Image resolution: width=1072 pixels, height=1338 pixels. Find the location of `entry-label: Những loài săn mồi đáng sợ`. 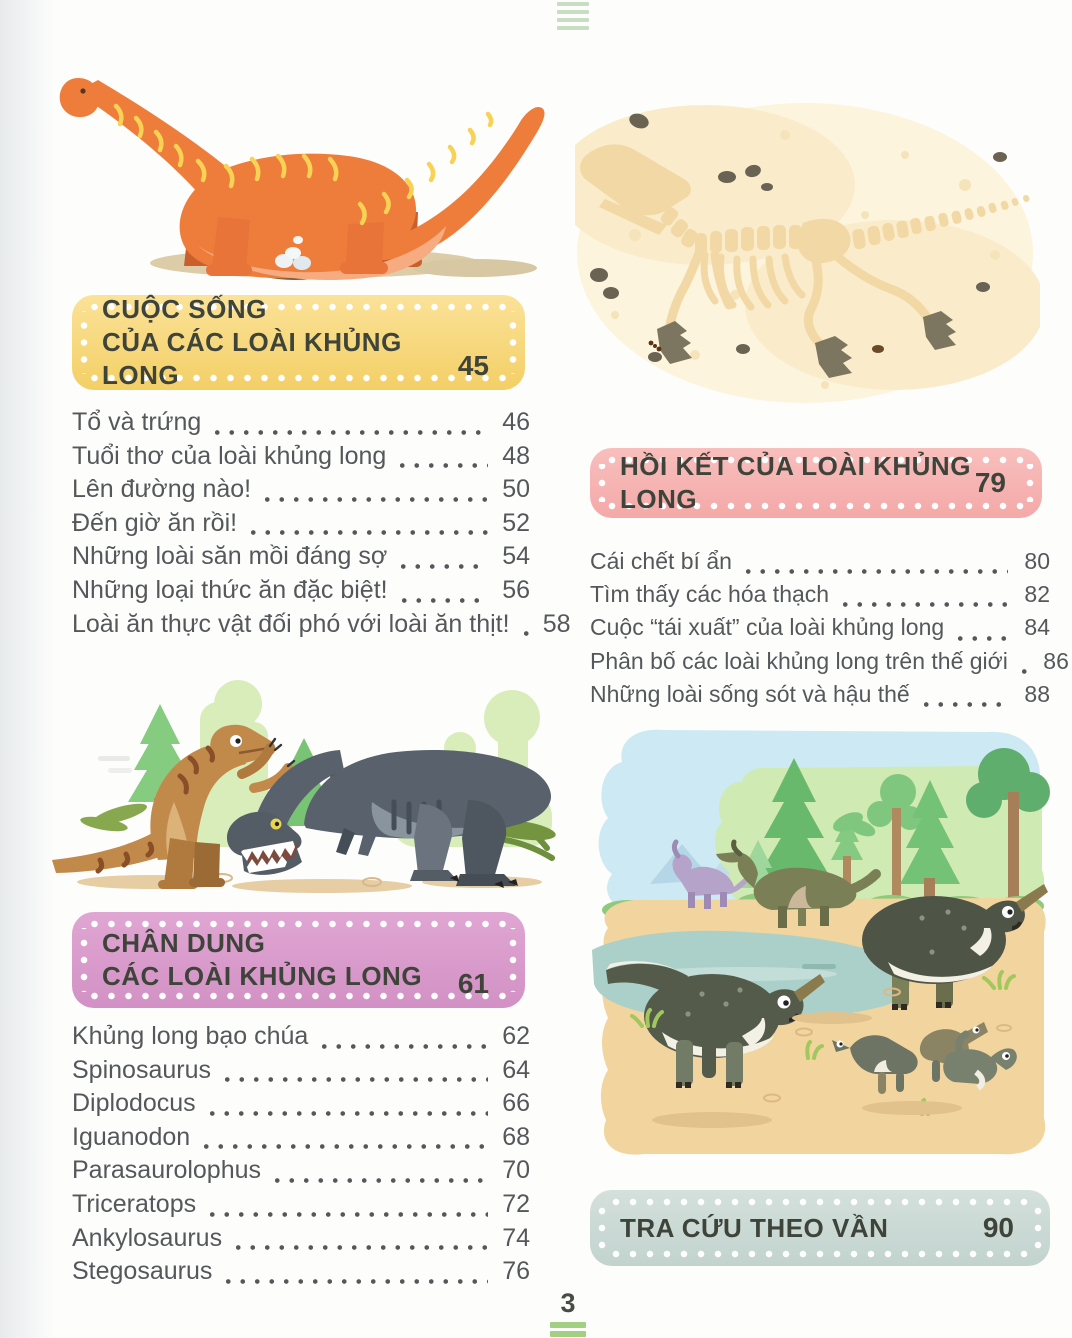

entry-label: Những loài săn mồi đáng sợ is located at coordinates (230, 556).